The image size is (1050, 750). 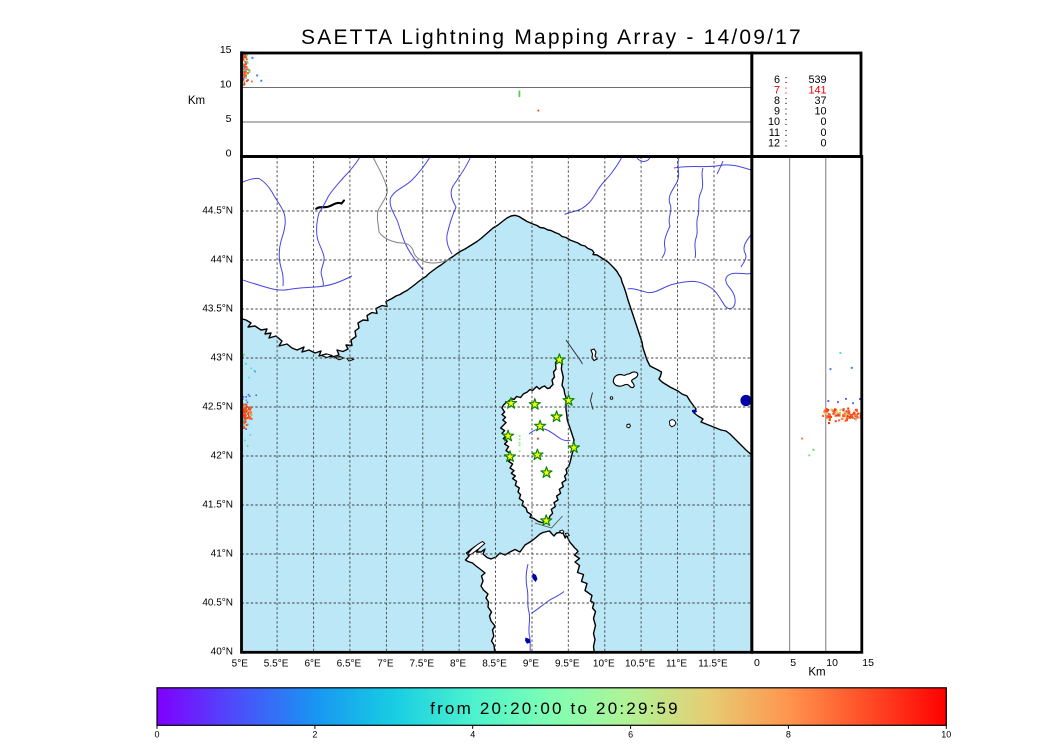 What do you see at coordinates (217, 211) in the screenshot?
I see `svg-text: 44.5°N` at bounding box center [217, 211].